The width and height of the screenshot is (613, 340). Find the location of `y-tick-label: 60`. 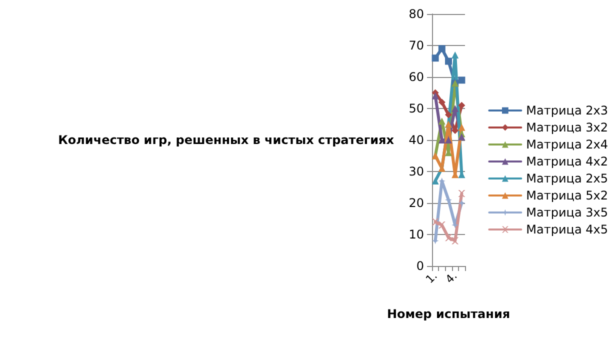

y-tick-label: 60 is located at coordinates (416, 77).